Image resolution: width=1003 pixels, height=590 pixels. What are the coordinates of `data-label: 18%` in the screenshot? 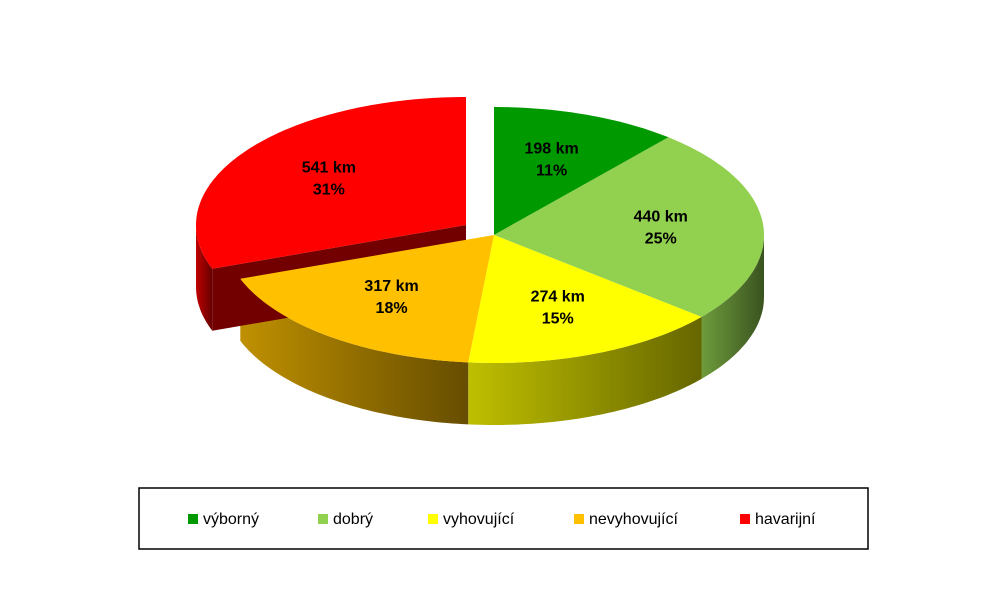 It's located at (392, 308).